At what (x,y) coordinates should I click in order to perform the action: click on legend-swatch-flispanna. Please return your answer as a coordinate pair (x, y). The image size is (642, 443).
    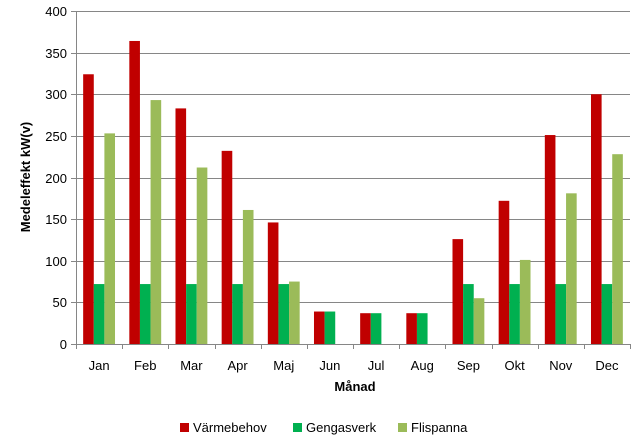
    Looking at the image, I should click on (402, 427).